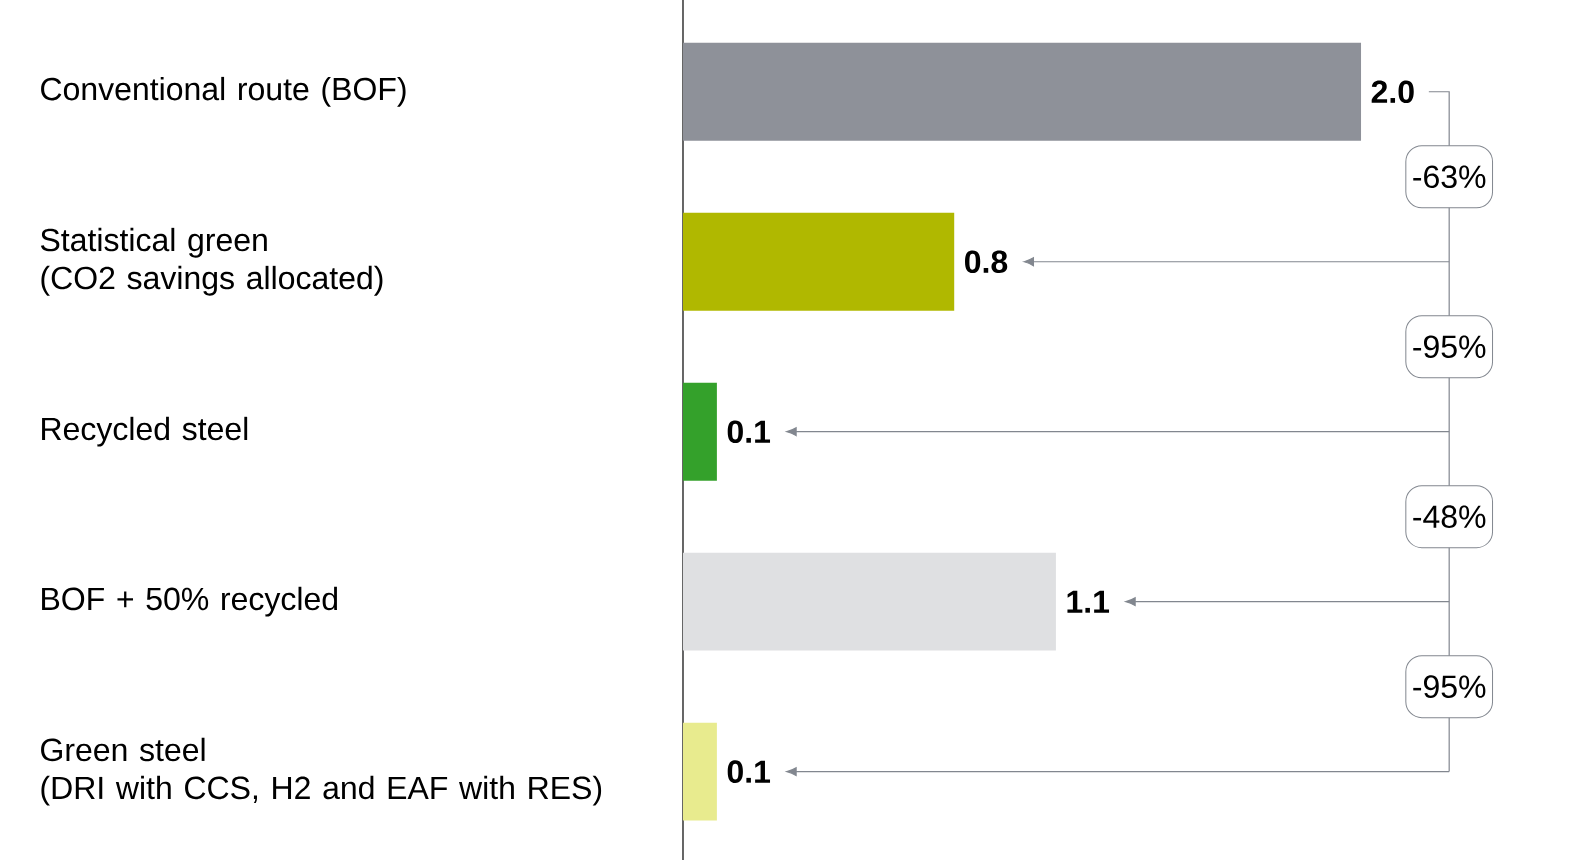  What do you see at coordinates (986, 262) in the screenshot?
I see `data-label: 0.8` at bounding box center [986, 262].